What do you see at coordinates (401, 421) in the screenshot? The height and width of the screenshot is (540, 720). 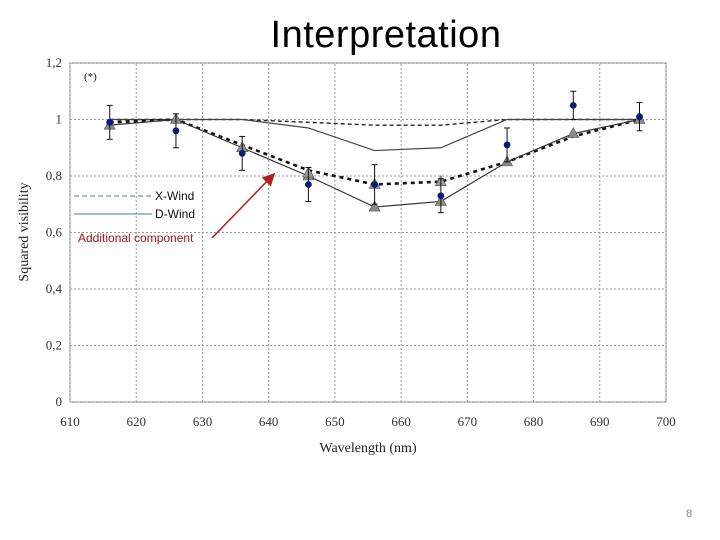 I see `x-tick-label: 660` at bounding box center [401, 421].